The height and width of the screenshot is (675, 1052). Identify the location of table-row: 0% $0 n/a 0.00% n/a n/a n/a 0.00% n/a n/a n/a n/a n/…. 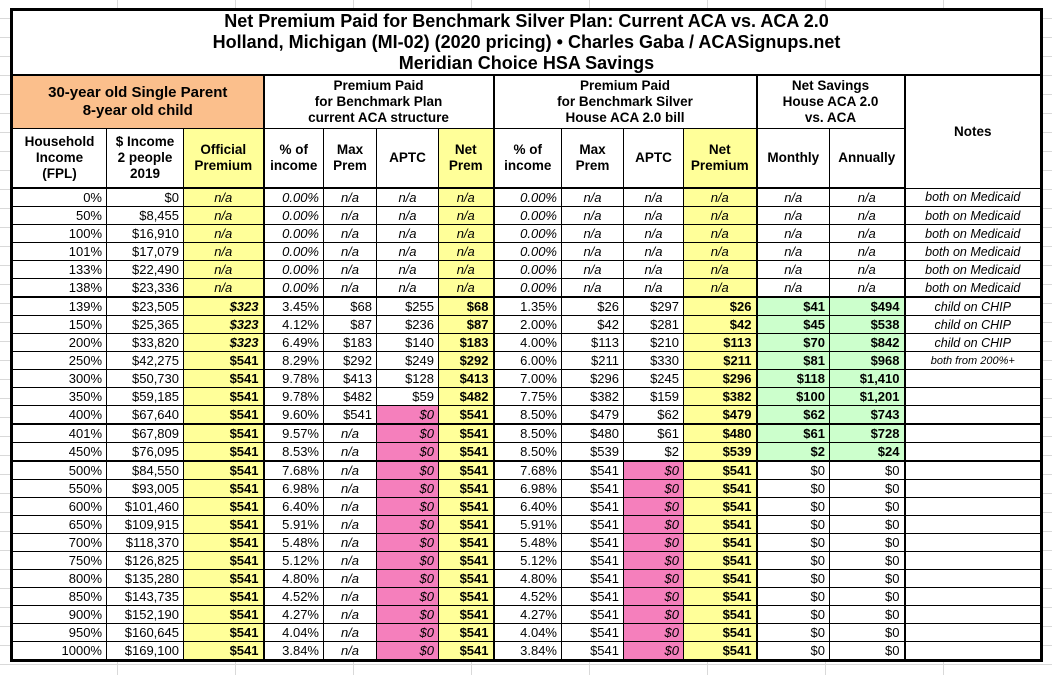
(526, 197).